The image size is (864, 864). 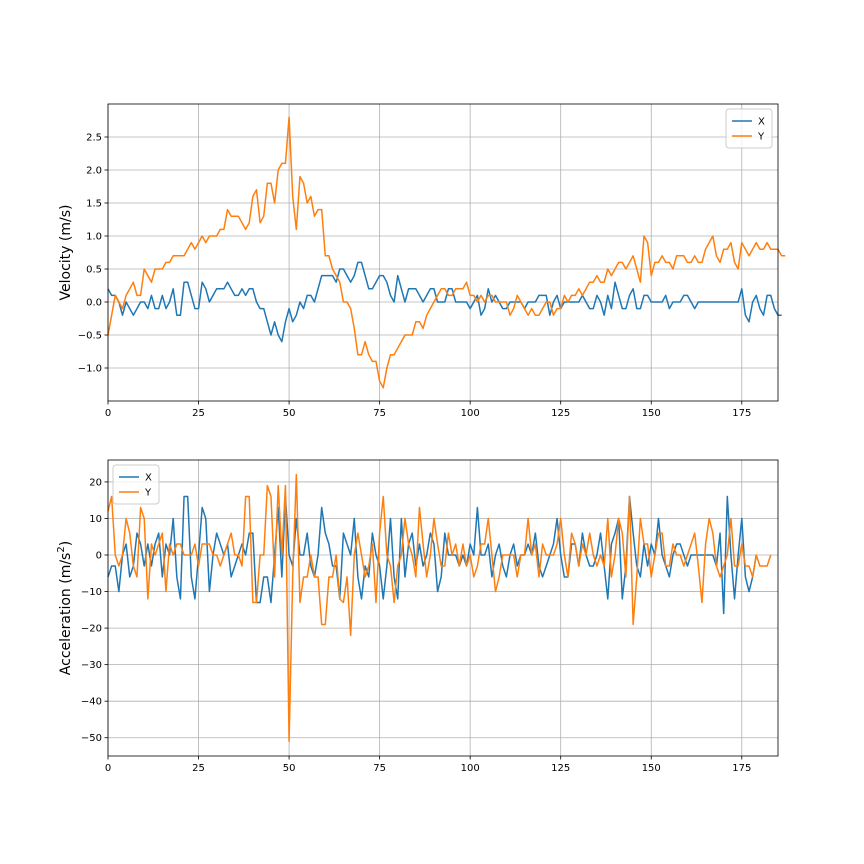 I want to click on y-tick-label: 10, so click(x=95, y=519).